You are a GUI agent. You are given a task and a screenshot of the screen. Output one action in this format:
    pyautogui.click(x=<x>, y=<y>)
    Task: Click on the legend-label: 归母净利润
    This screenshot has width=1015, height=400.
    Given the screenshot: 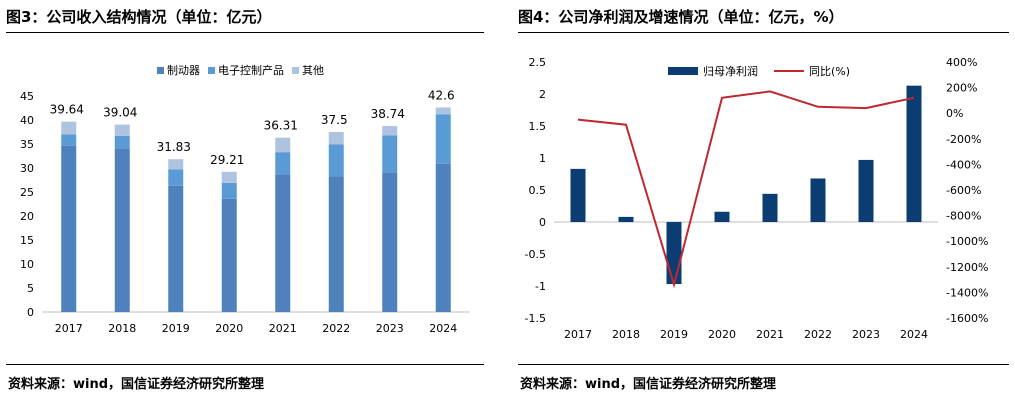 What is the action you would take?
    pyautogui.click(x=730, y=71)
    